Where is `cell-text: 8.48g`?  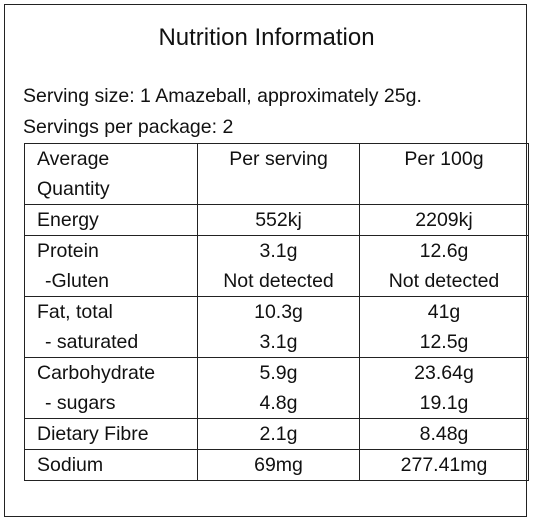
cell-text: 8.48g is located at coordinates (444, 434).